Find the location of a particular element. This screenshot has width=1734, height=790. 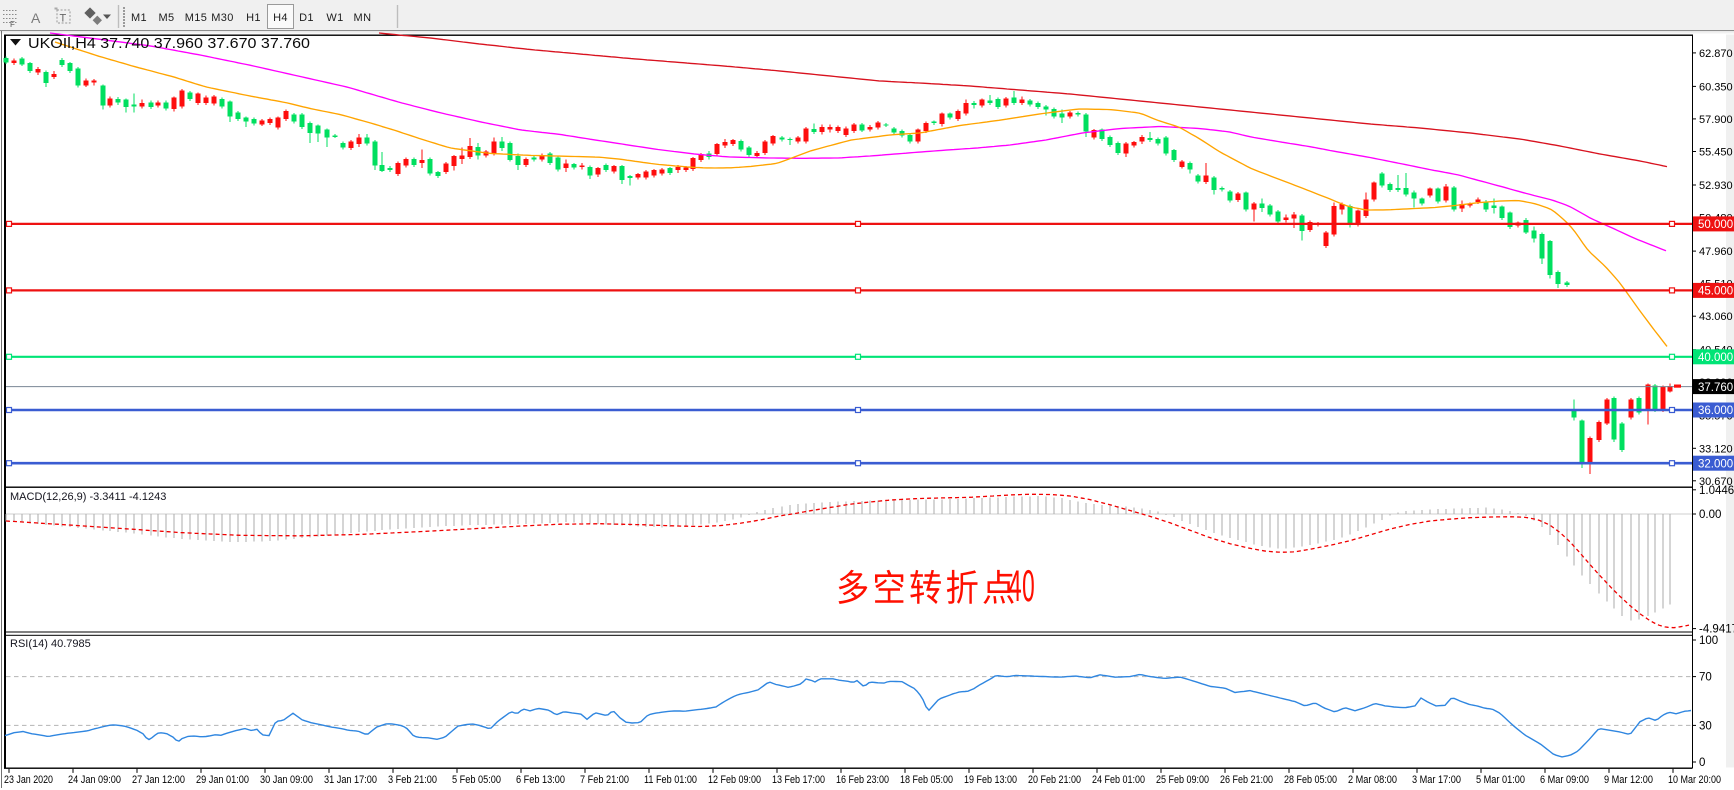

svg-text: 33.120 is located at coordinates (1716, 449).